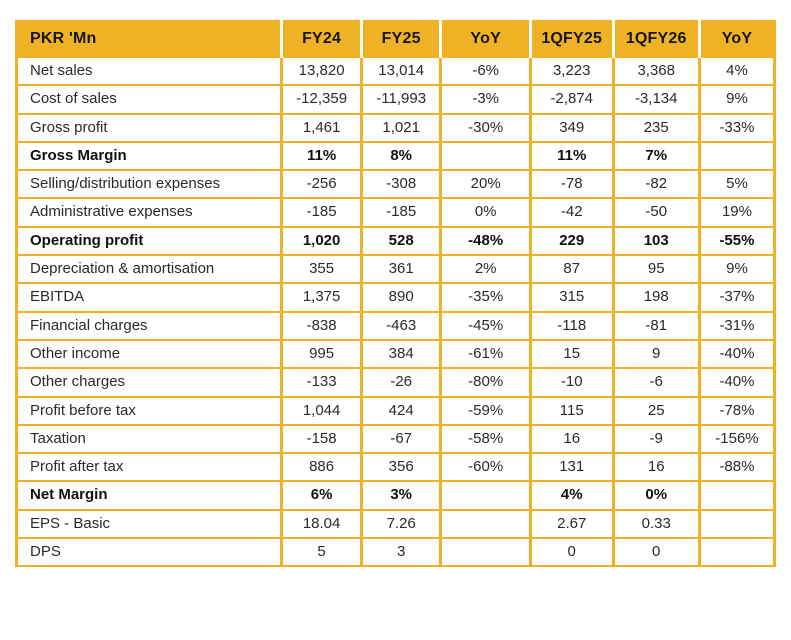  I want to click on value-cell: 103, so click(656, 241).